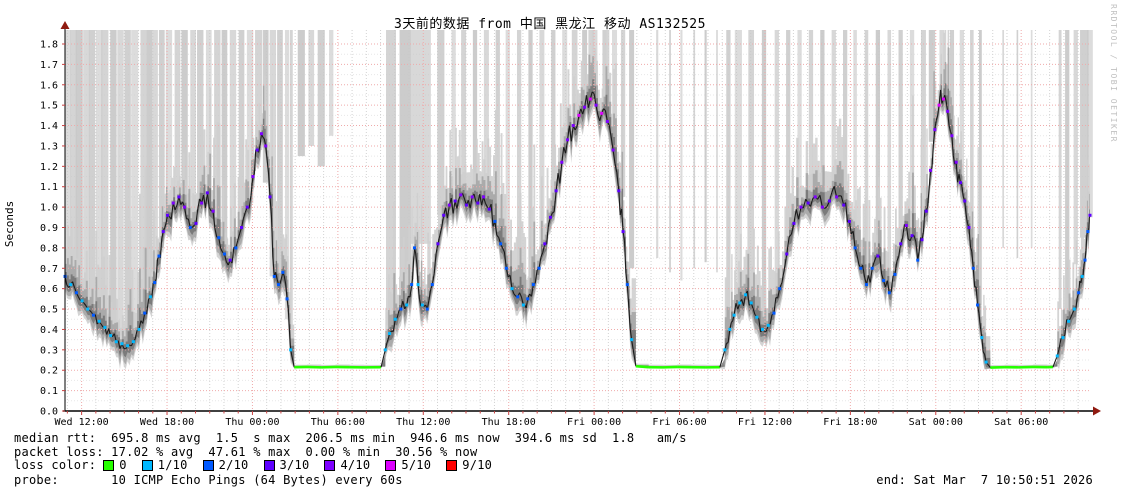 This screenshot has width=1121, height=494. What do you see at coordinates (49, 208) in the screenshot?
I see `svg-text: 1.0` at bounding box center [49, 208].